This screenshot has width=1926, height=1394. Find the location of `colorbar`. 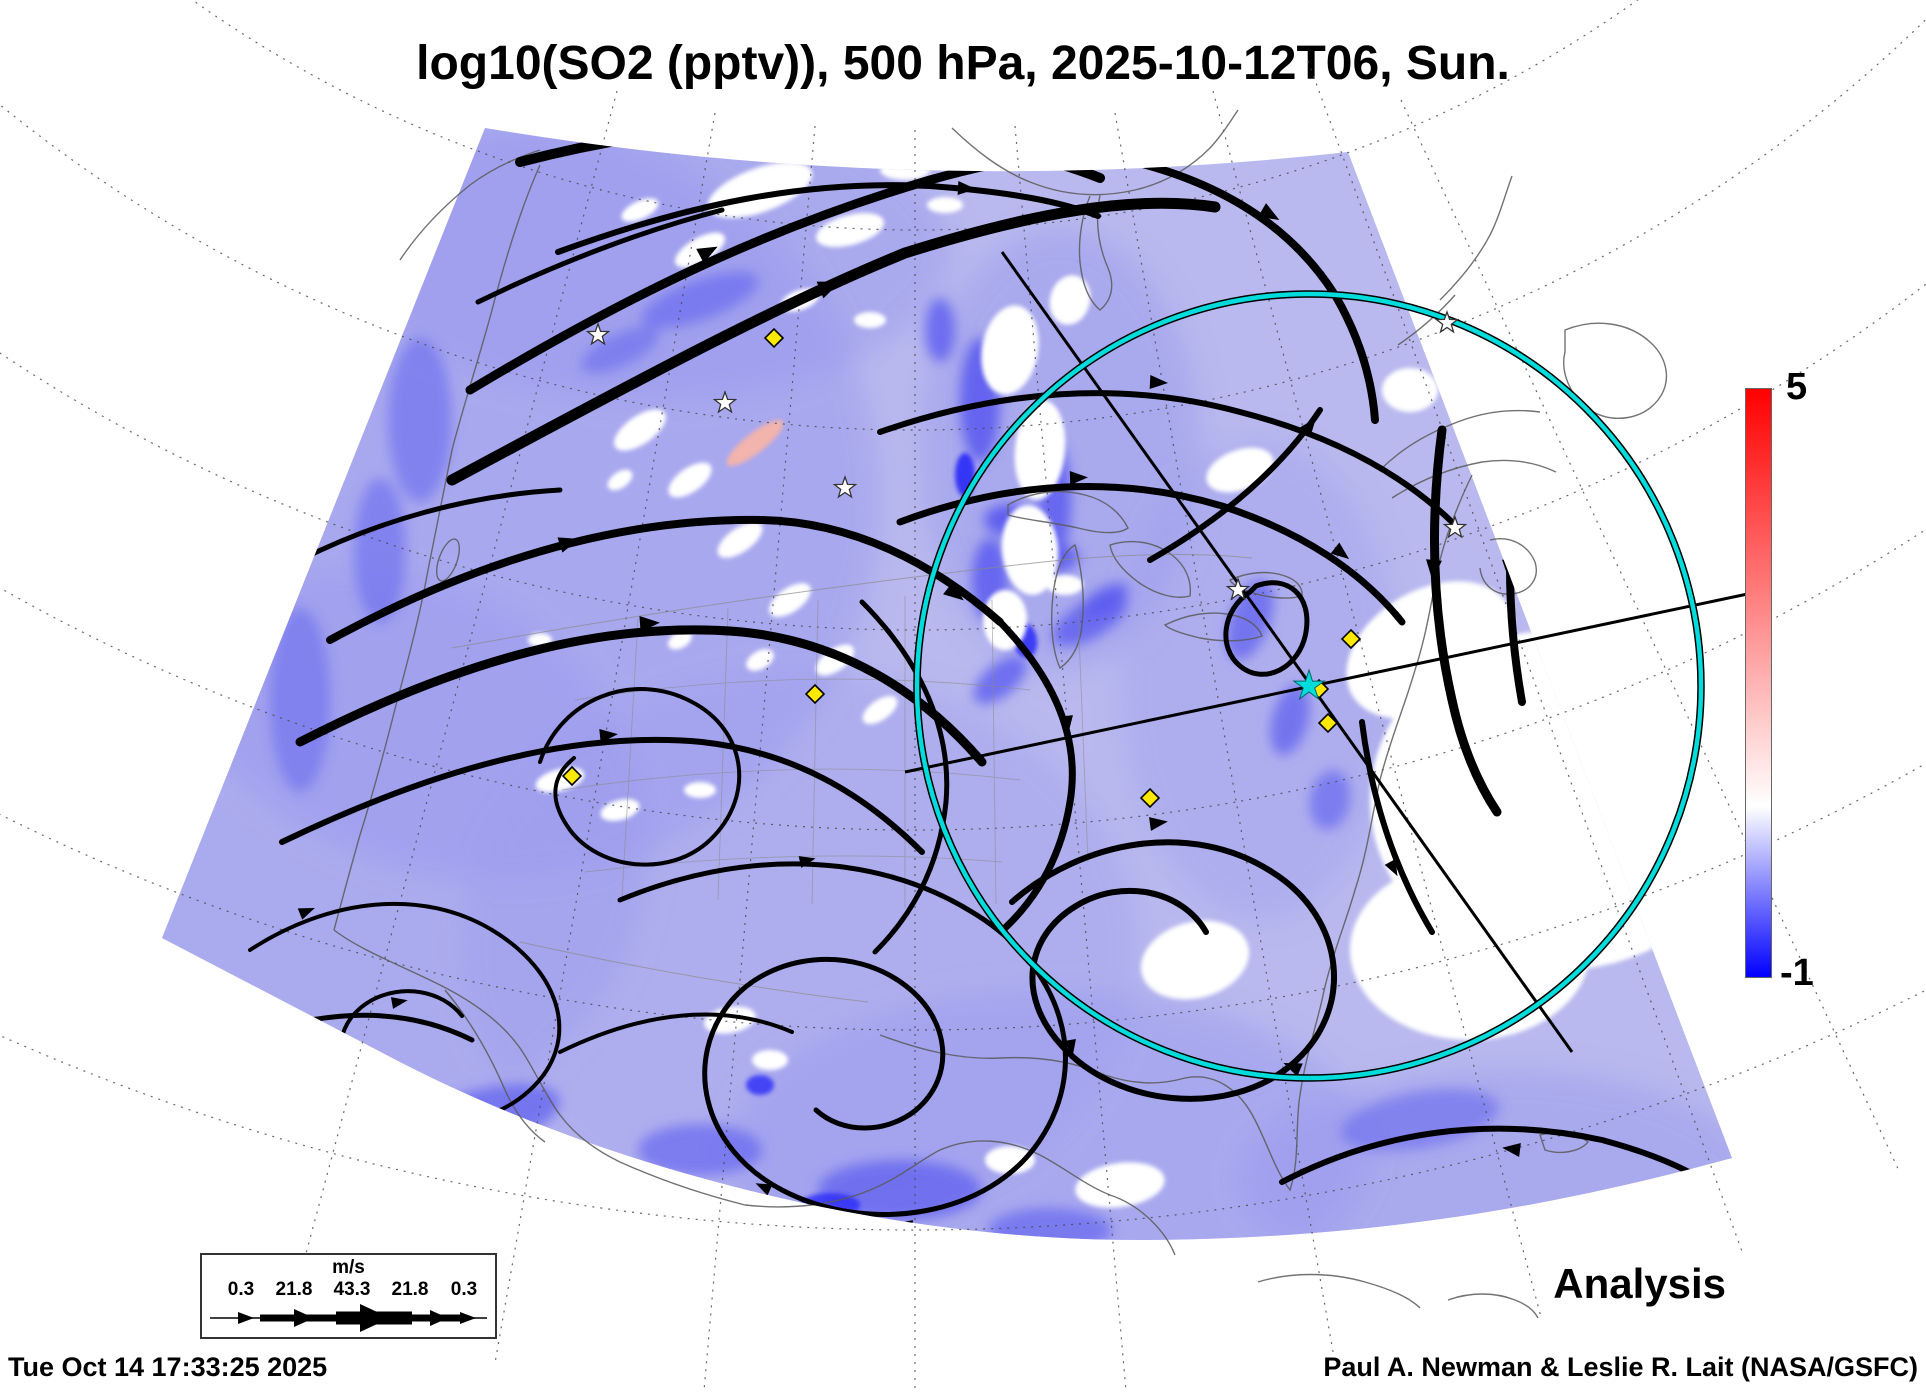

colorbar is located at coordinates (1758, 683).